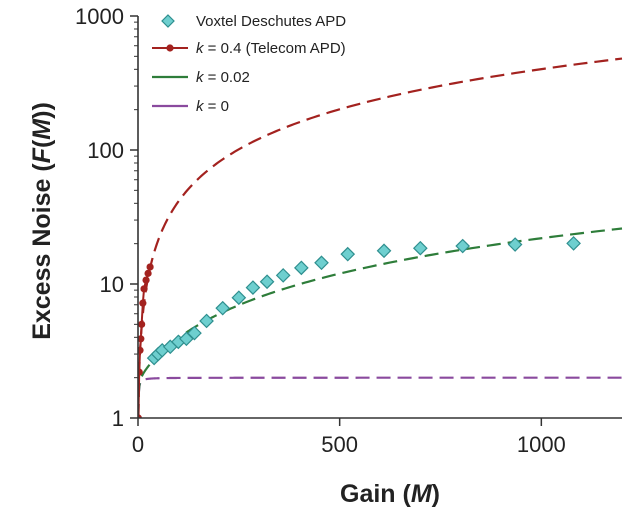  Describe the element at coordinates (112, 284) in the screenshot. I see `y-tick-label: 10` at that location.